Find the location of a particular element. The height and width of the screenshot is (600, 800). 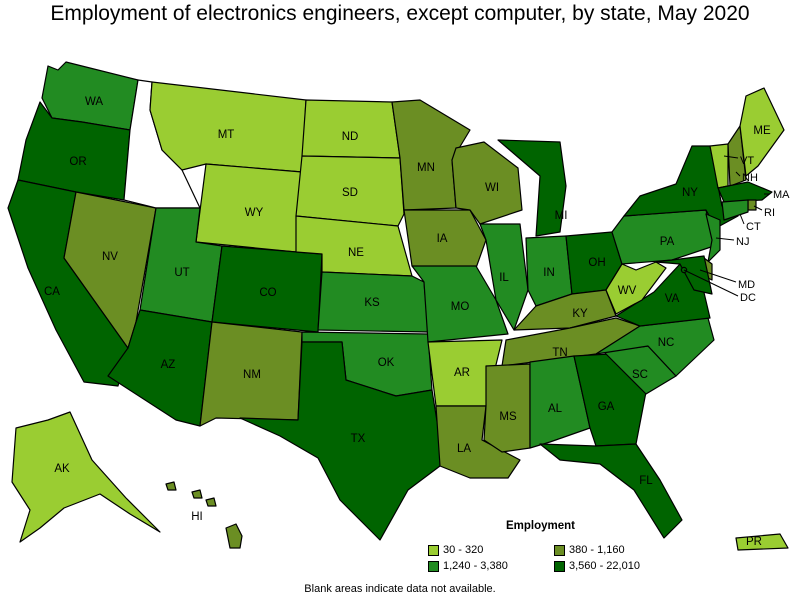

label-vt: VT is located at coordinates (747, 161).